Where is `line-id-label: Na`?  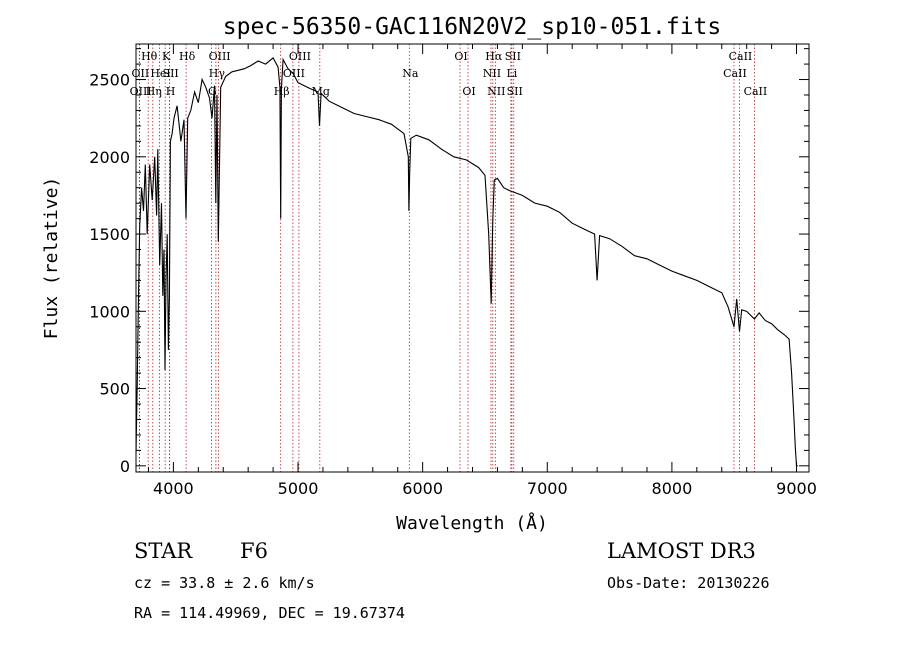
line-id-label: Na is located at coordinates (410, 73).